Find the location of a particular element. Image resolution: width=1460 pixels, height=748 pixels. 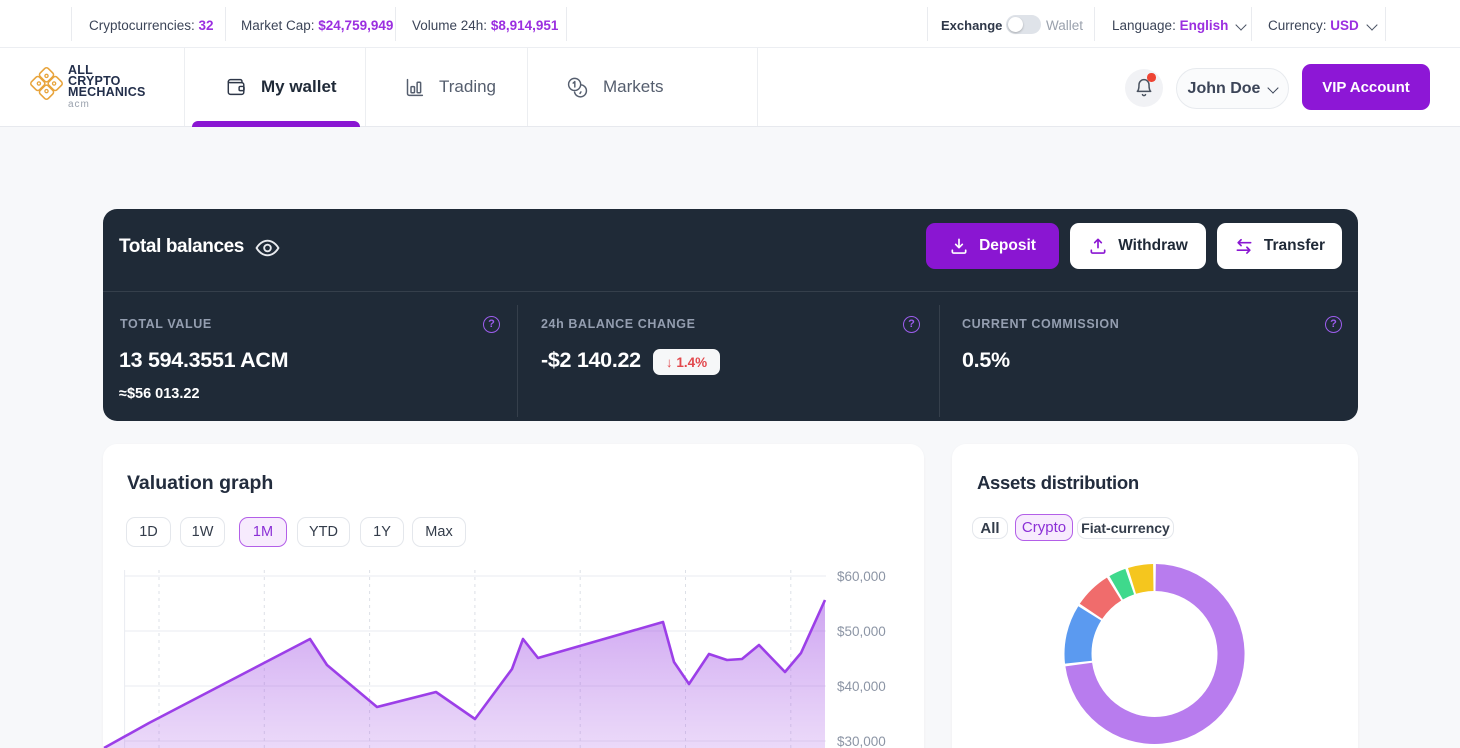

svg-text: $50,000 is located at coordinates (861, 631).